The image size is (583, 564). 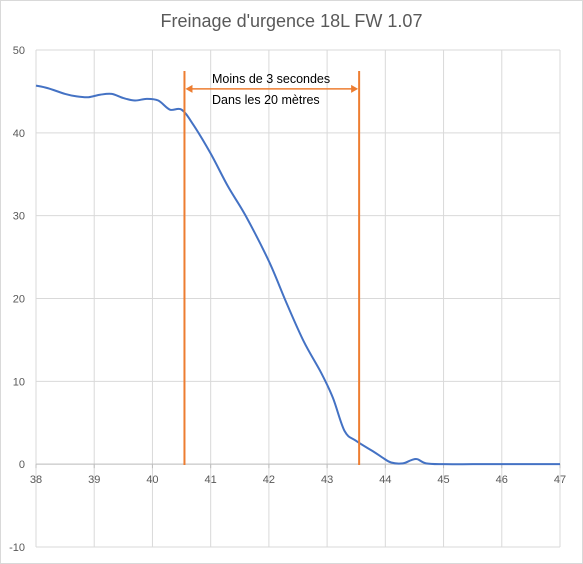 What do you see at coordinates (19, 134) in the screenshot?
I see `y-tick-label: 40` at bounding box center [19, 134].